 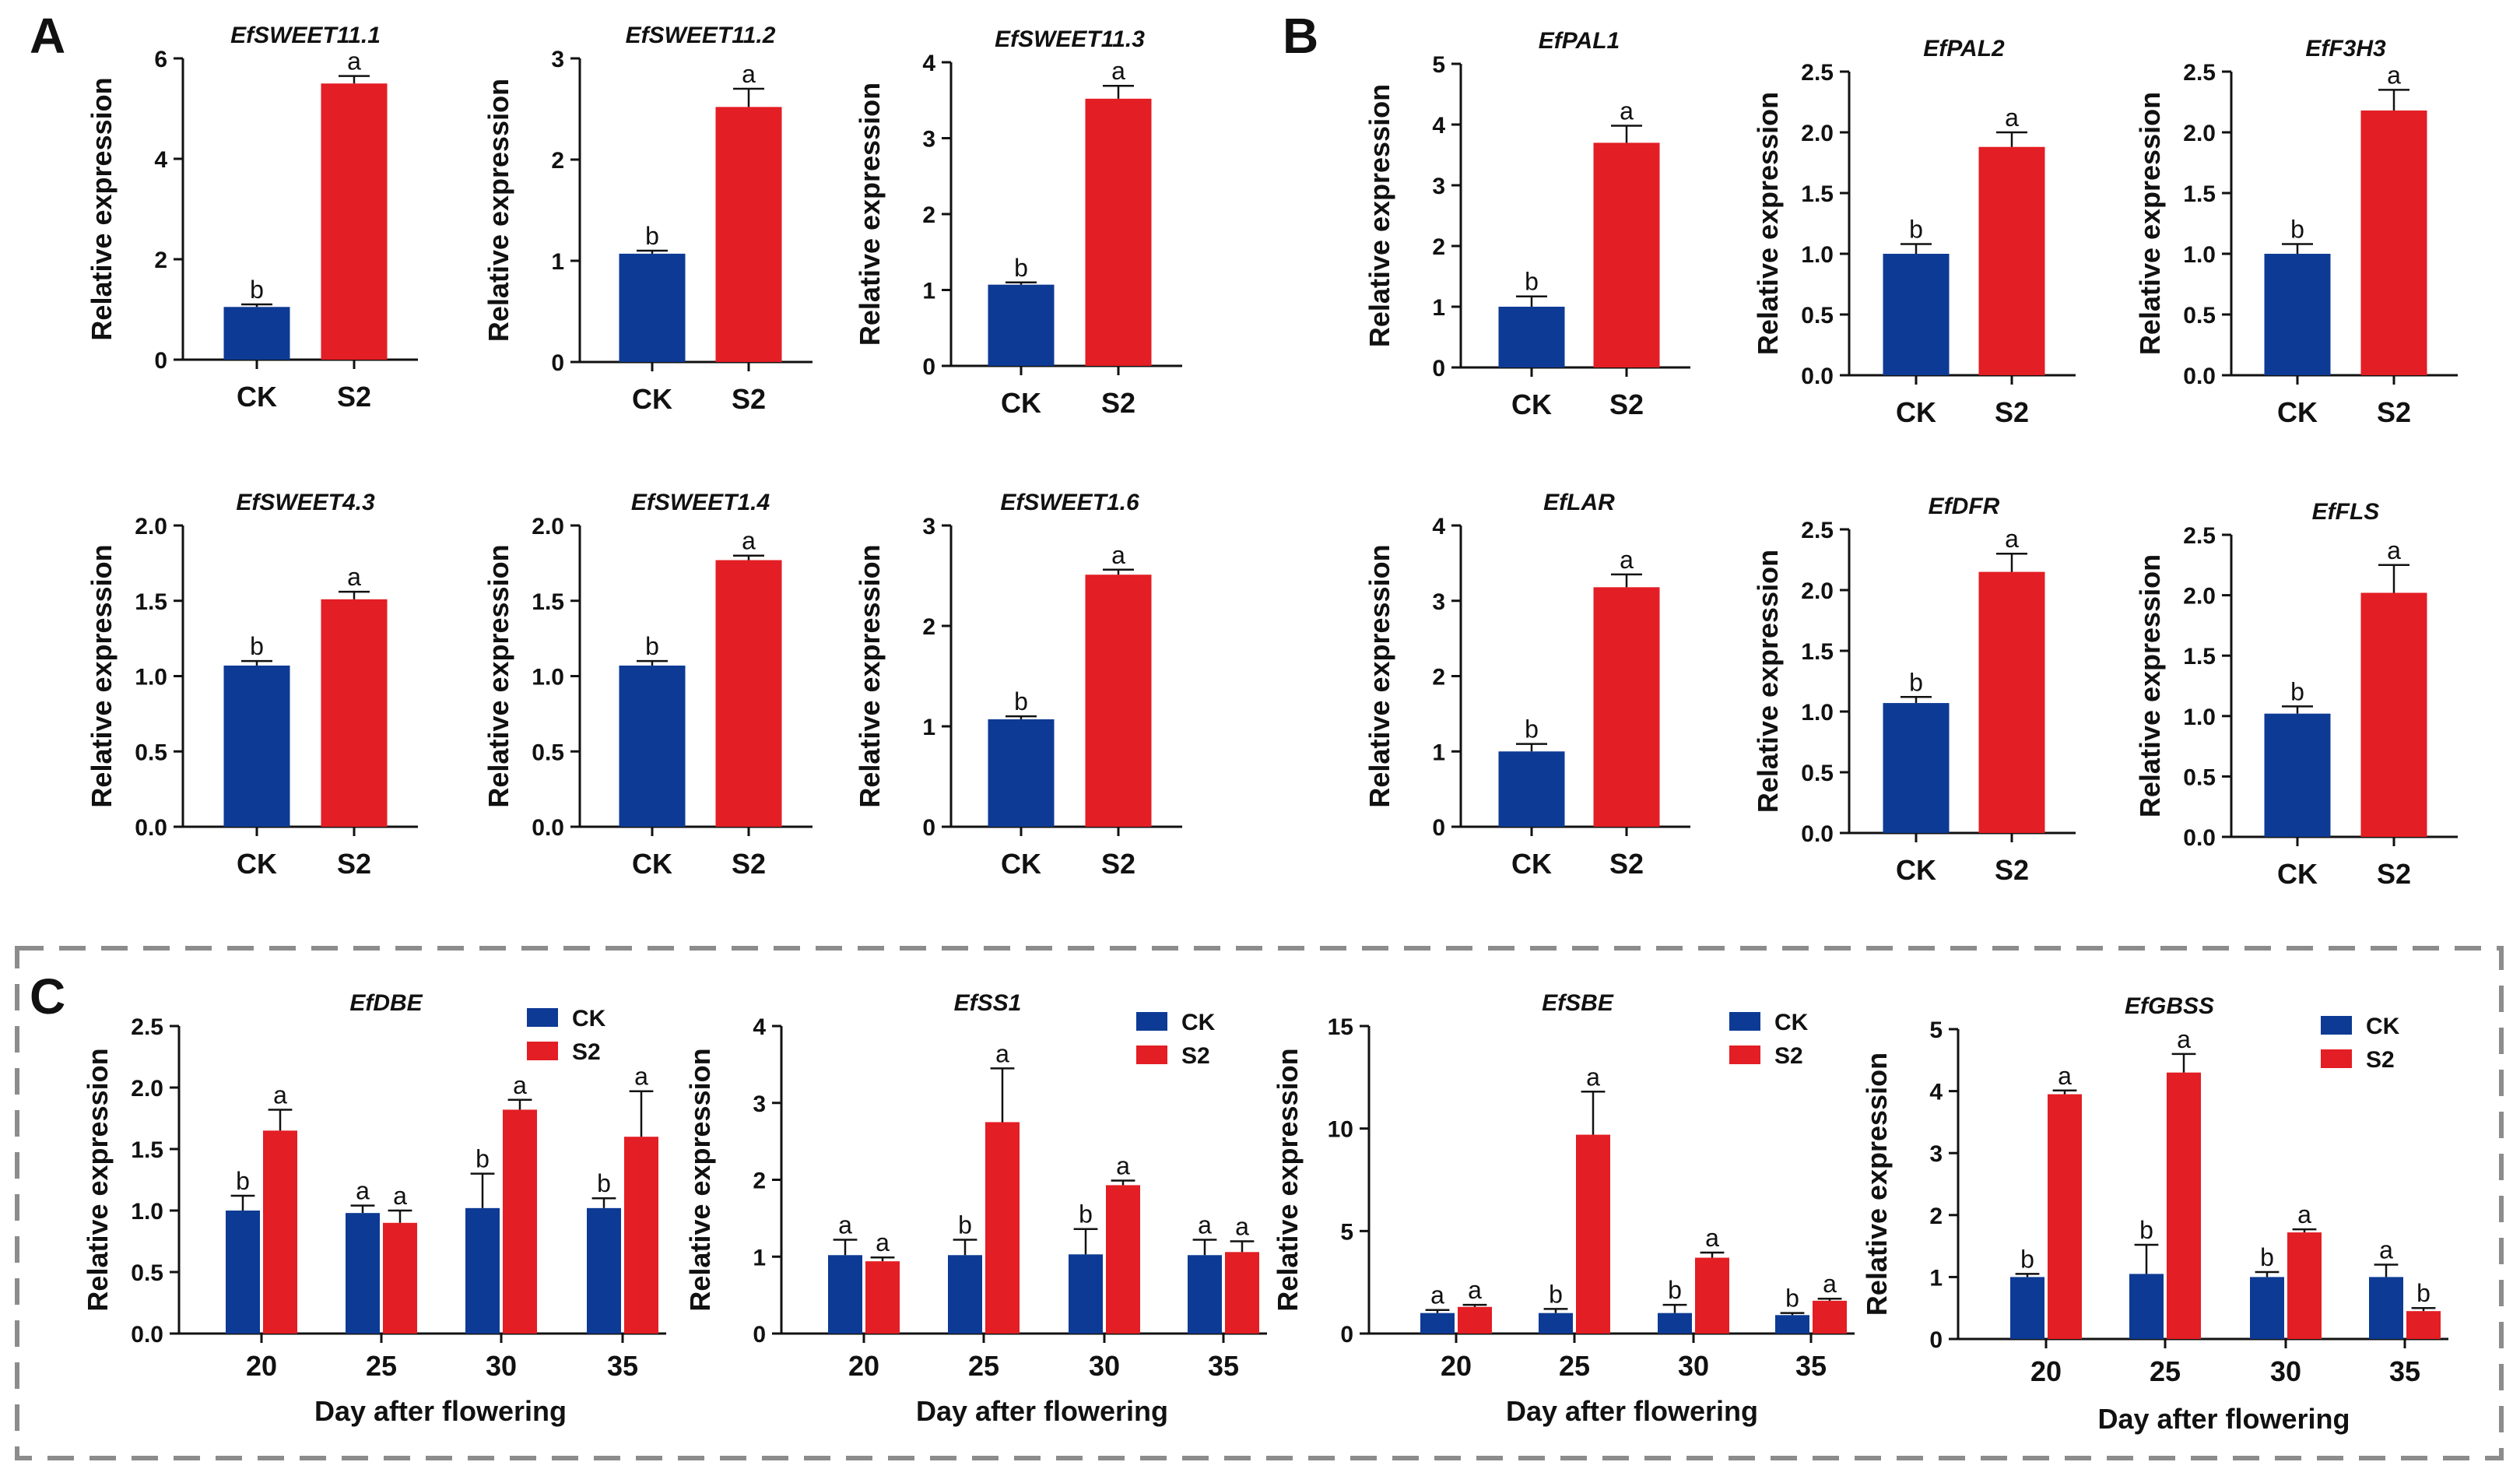 I want to click on chart-title: EfFLS, so click(x=2346, y=512).